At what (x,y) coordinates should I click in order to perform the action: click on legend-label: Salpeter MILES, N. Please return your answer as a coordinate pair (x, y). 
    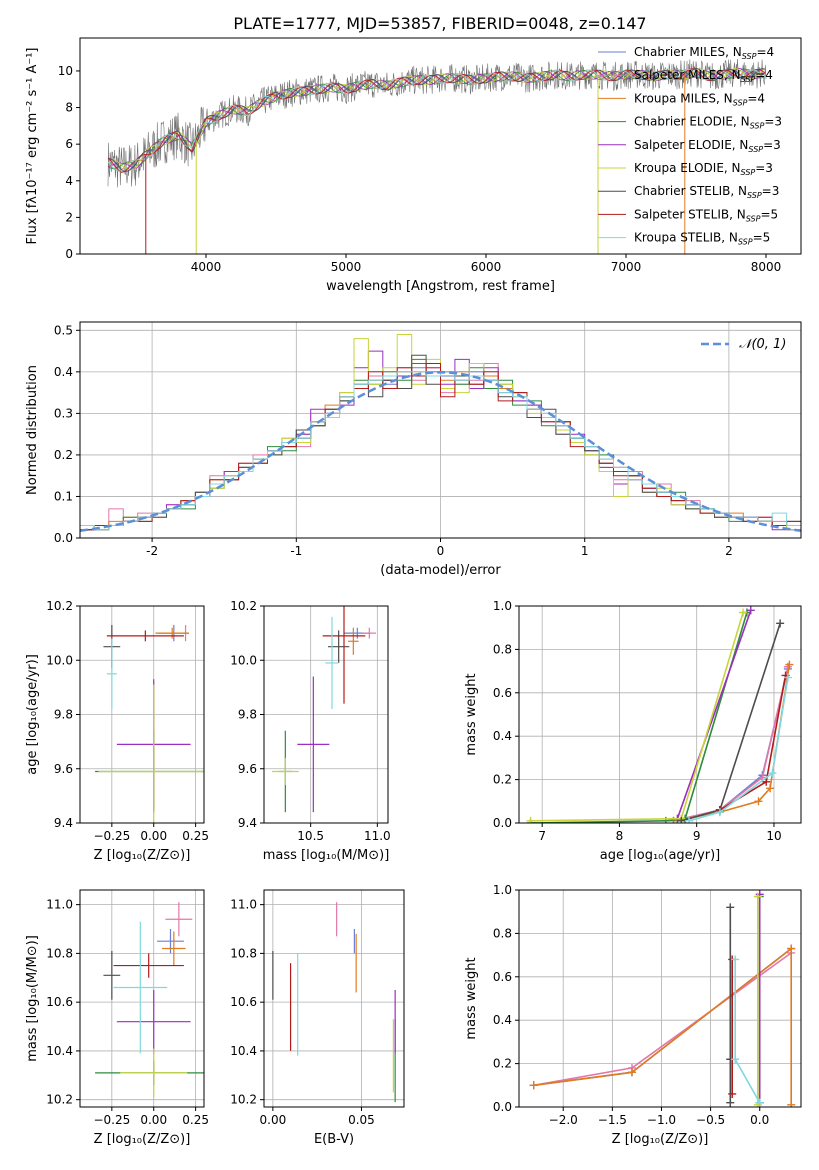
    Looking at the image, I should click on (687, 75).